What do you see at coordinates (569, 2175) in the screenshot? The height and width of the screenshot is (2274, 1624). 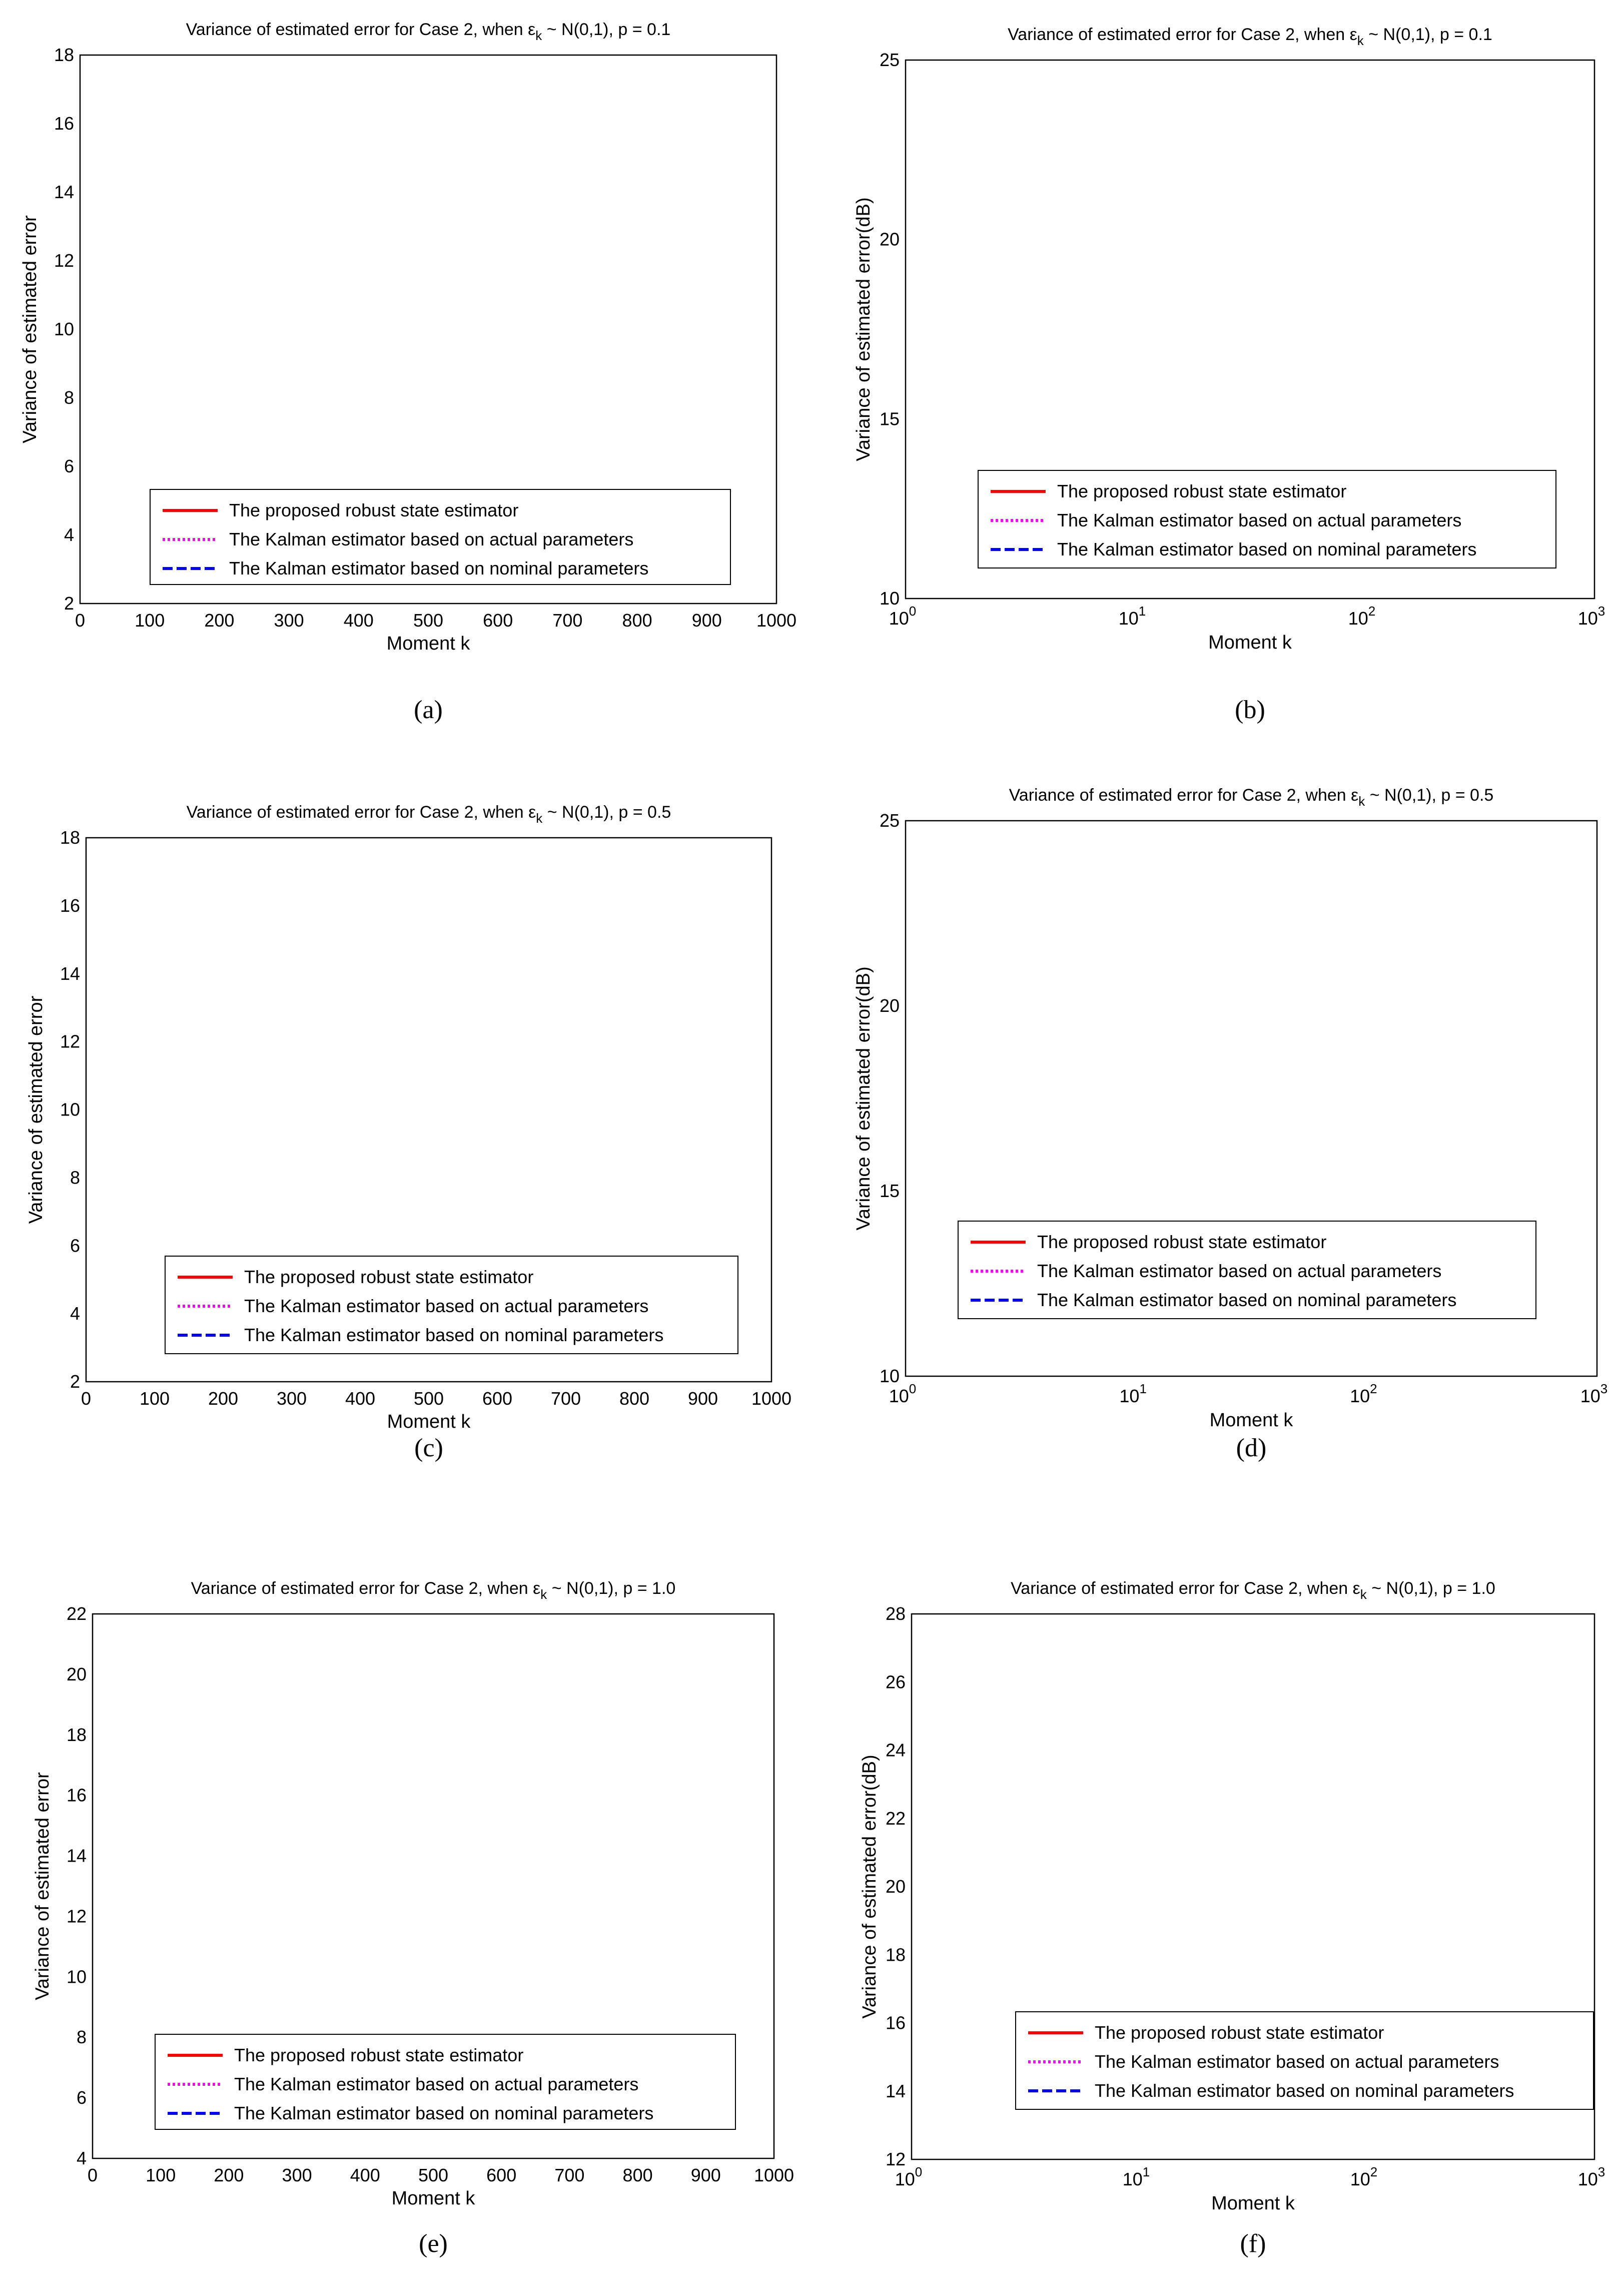 I see `x-tick-label: 700` at bounding box center [569, 2175].